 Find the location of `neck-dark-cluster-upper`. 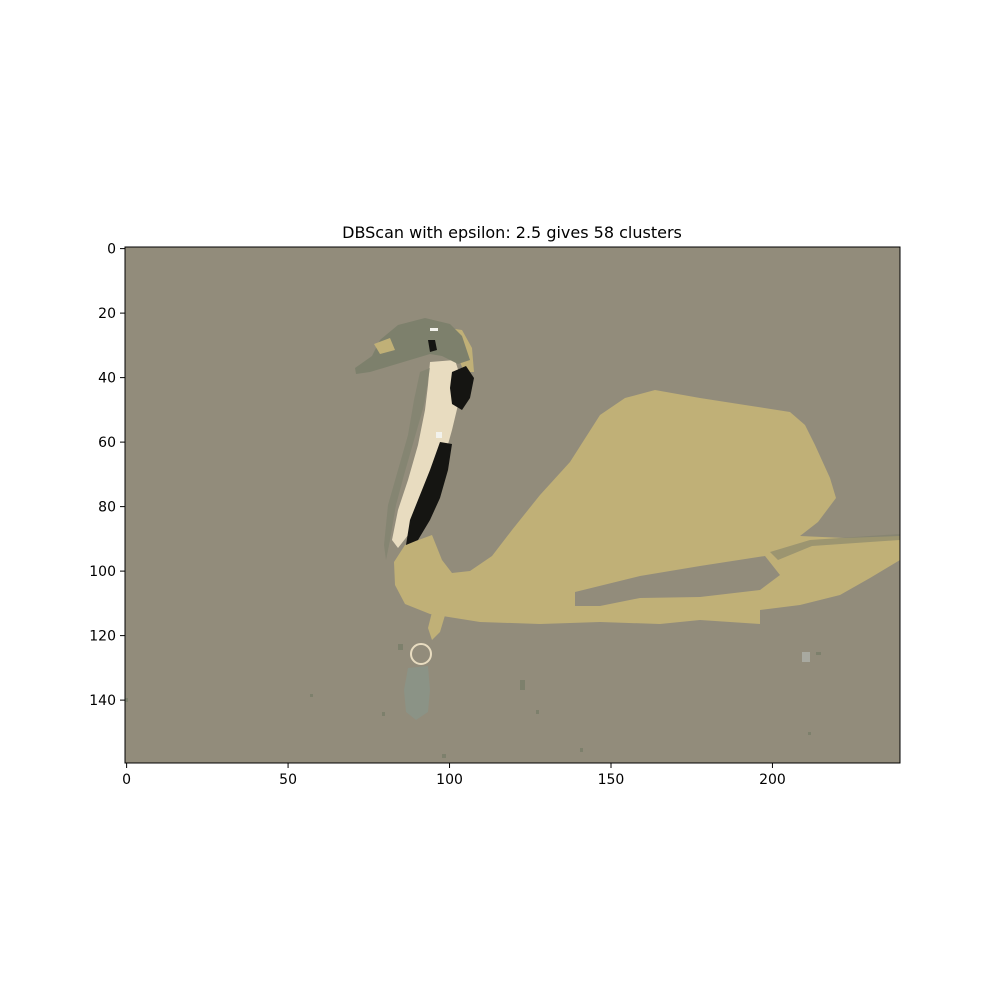

neck-dark-cluster-upper is located at coordinates (462, 388).